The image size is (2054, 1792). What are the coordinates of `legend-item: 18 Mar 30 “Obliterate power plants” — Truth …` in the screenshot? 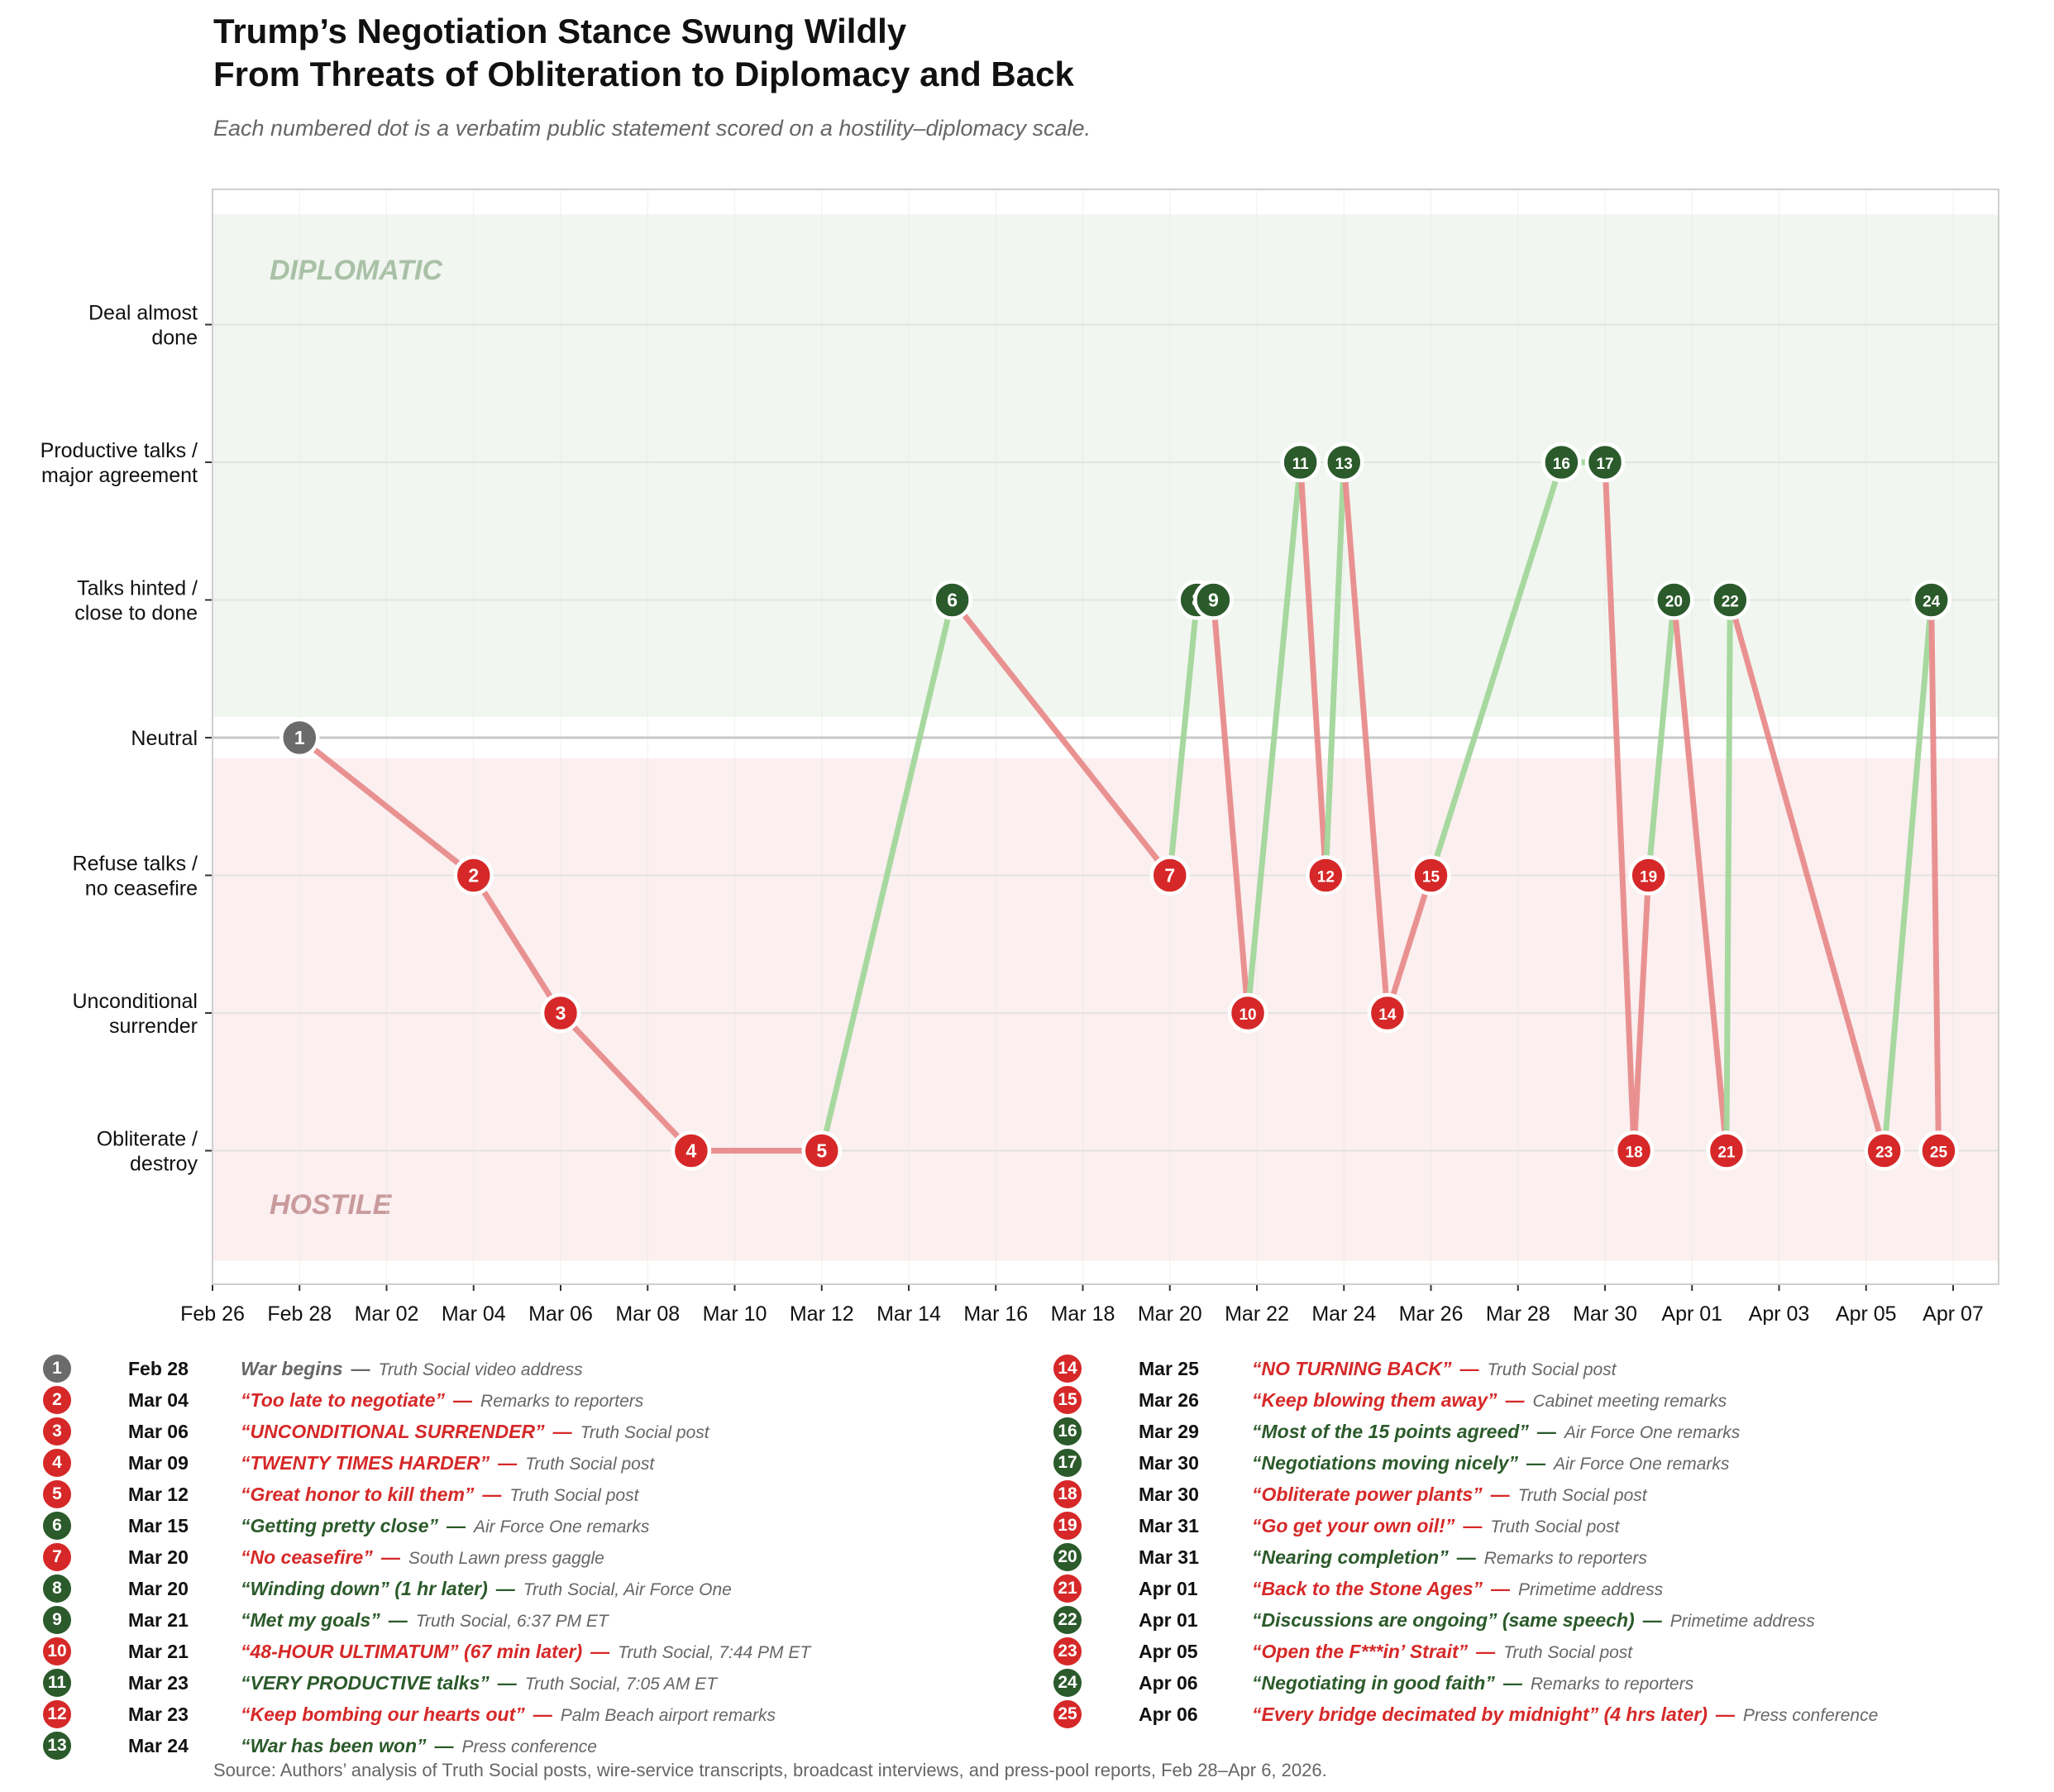 It's located at (1027, 1494).